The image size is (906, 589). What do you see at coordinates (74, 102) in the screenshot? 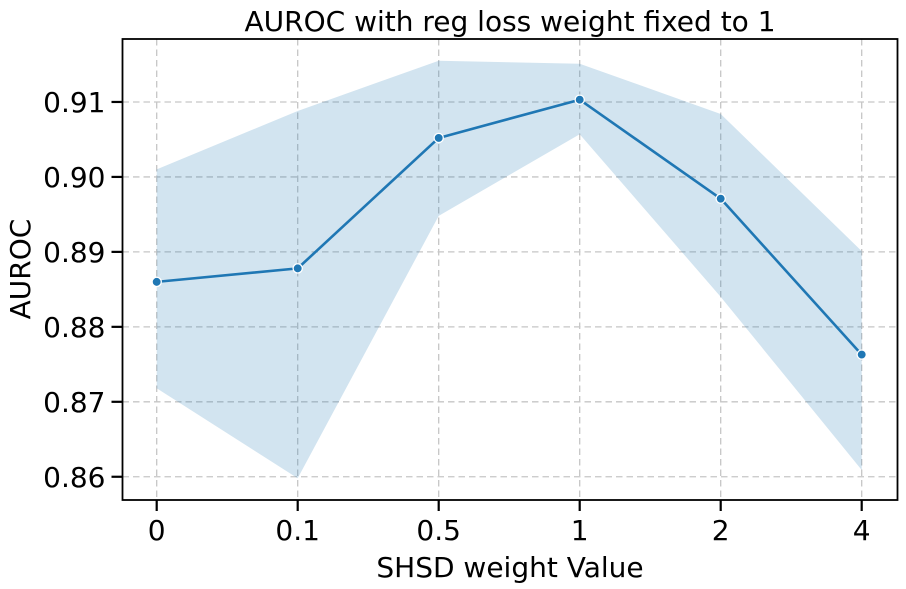
I see `y-tick-label: 0.91` at bounding box center [74, 102].